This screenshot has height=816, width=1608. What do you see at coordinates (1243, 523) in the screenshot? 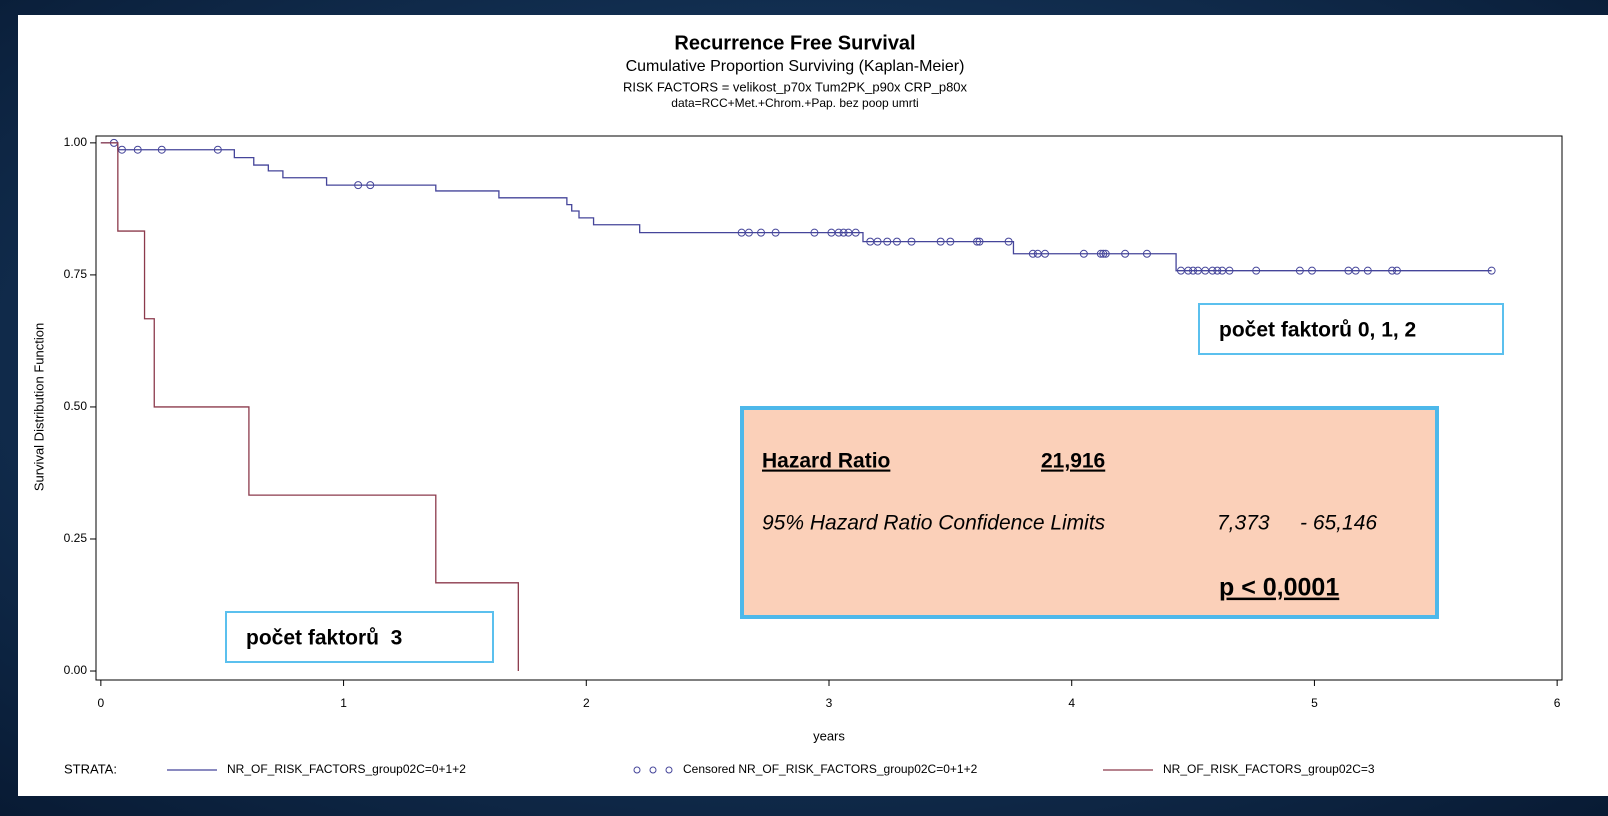
I see `ci-low: 7,373` at bounding box center [1243, 523].